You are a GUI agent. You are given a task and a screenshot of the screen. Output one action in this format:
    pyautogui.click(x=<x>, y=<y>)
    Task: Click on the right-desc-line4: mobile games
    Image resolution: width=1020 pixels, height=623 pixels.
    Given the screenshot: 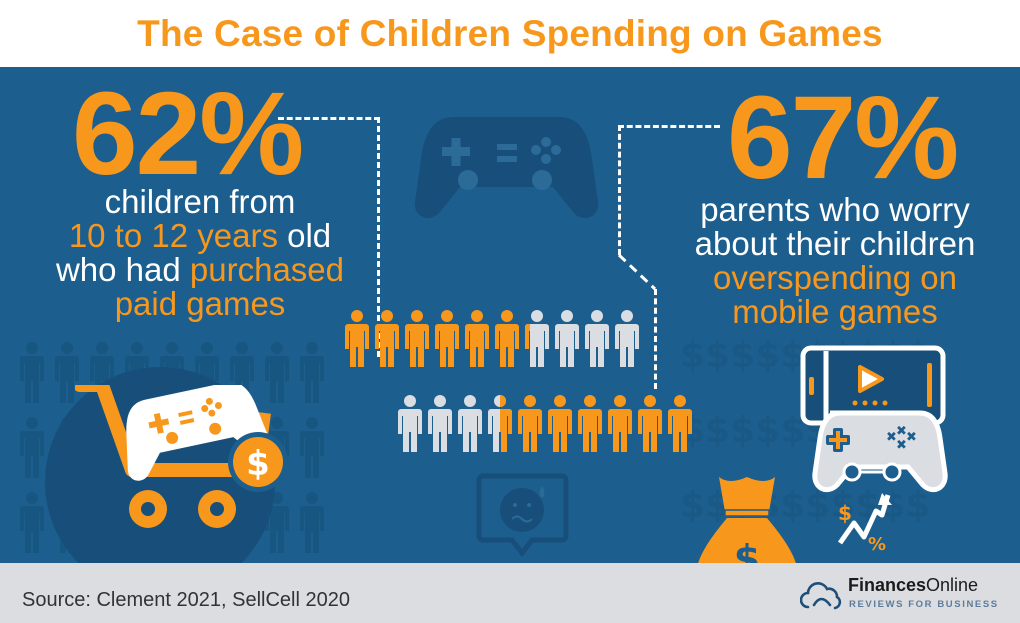 What is the action you would take?
    pyautogui.click(x=835, y=311)
    